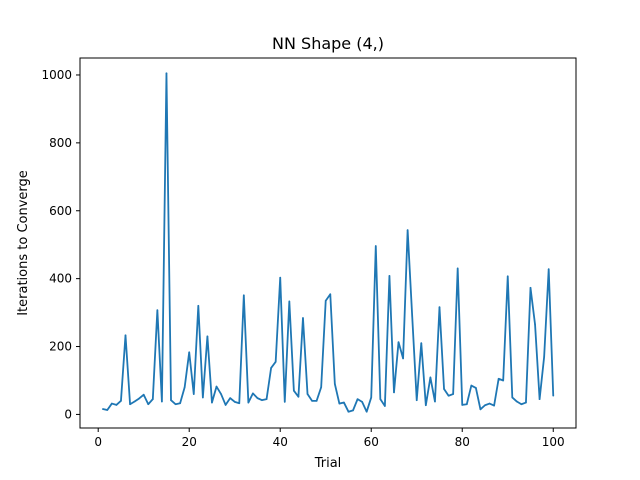 This screenshot has height=480, width=640. What do you see at coordinates (23, 243) in the screenshot?
I see `y-axis-label: Iterations to Converge` at bounding box center [23, 243].